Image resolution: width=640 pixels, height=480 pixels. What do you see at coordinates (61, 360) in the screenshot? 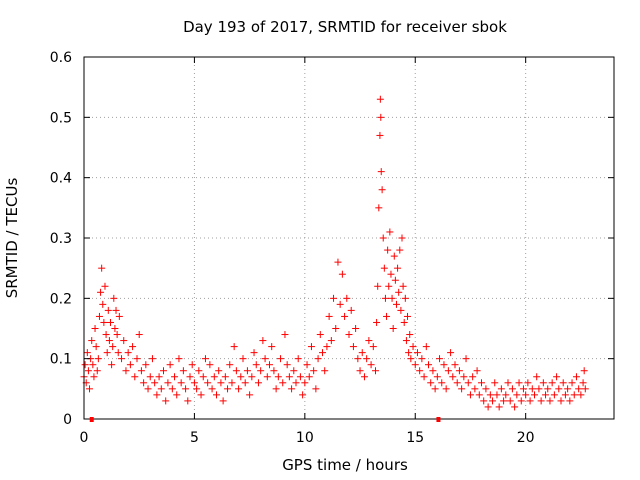
I see `y-tick-label: 0.1` at bounding box center [61, 360].